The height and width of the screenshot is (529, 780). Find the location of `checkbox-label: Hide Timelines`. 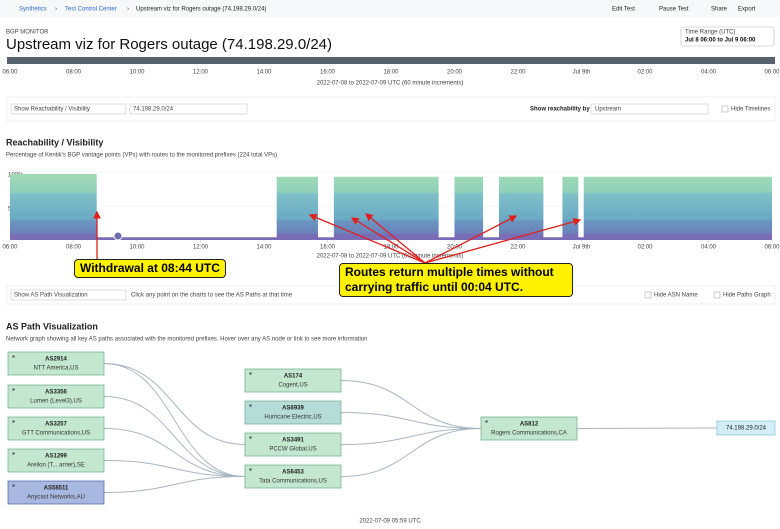

checkbox-label: Hide Timelines is located at coordinates (750, 110).